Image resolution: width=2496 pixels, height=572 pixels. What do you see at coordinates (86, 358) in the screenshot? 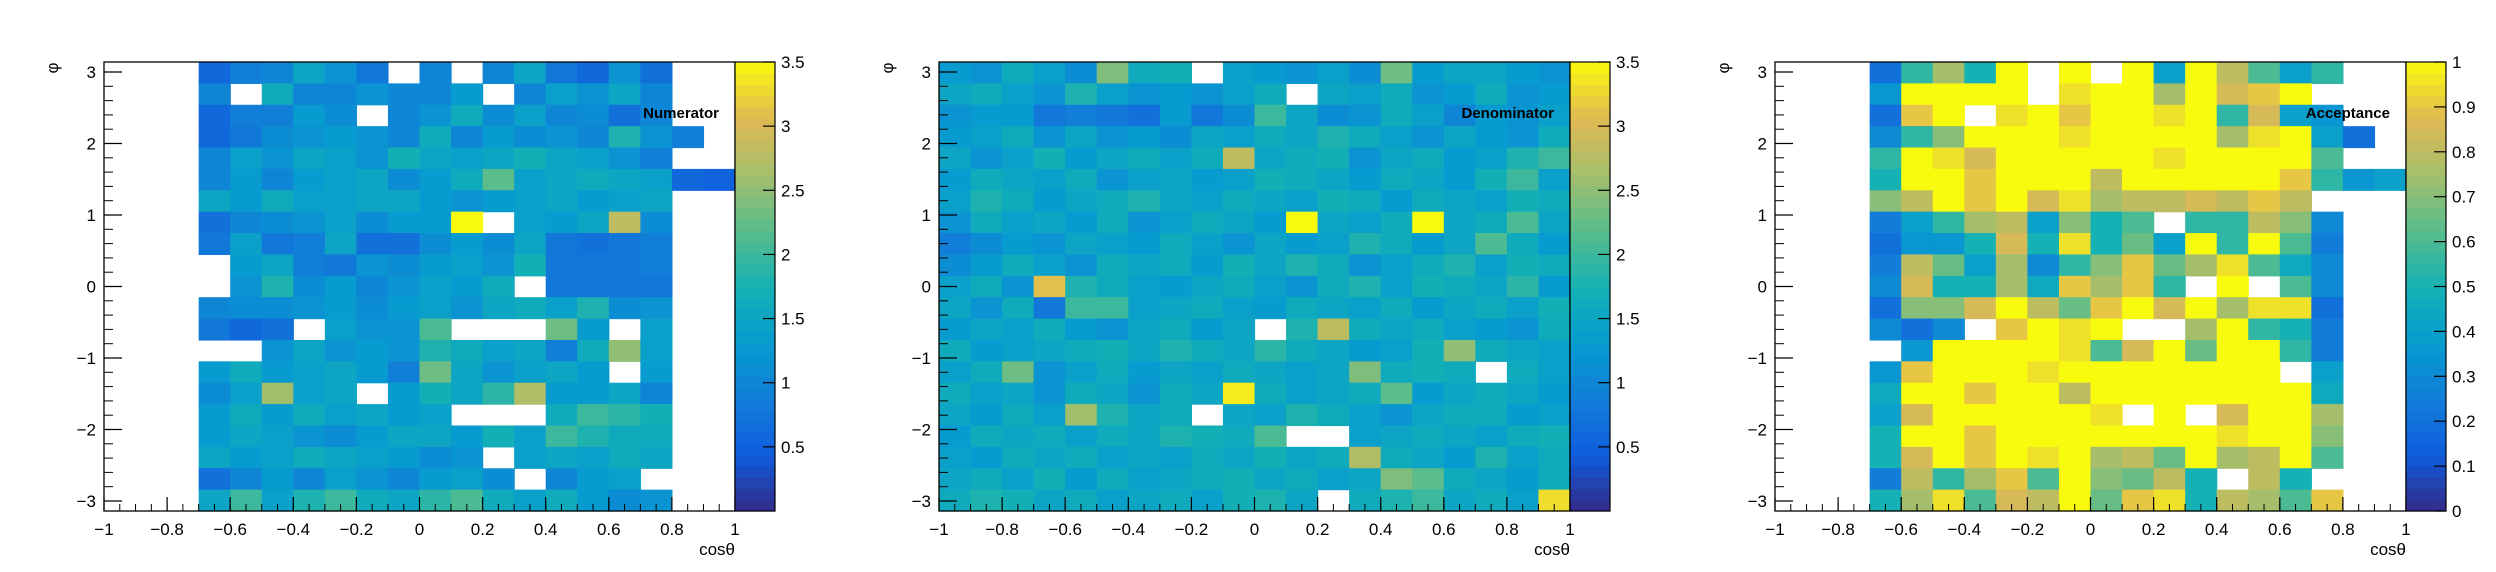
I see `y-tick-label: −1` at bounding box center [86, 358].